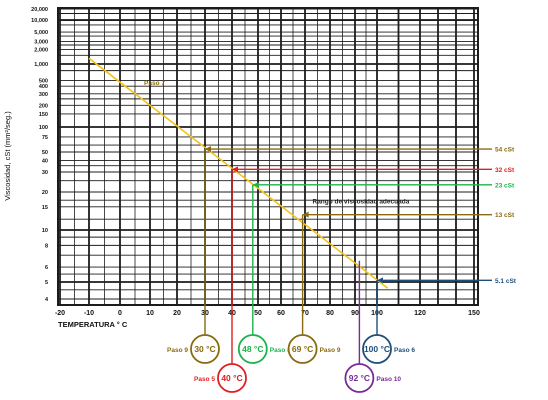  What do you see at coordinates (474, 313) in the screenshot?
I see `x-tick-label: 150` at bounding box center [474, 313].